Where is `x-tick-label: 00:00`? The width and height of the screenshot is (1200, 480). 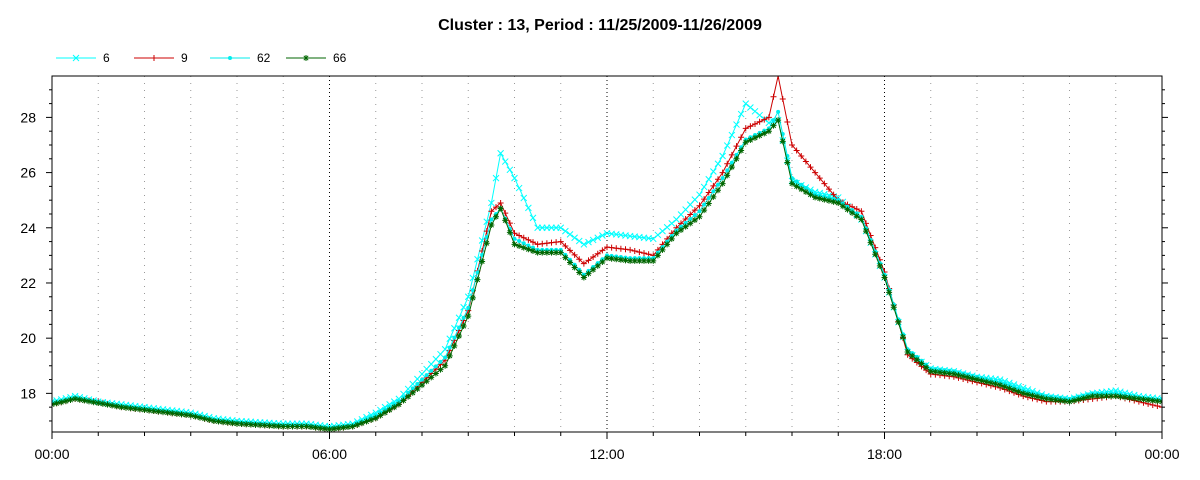
x-tick-label: 00:00 is located at coordinates (1161, 454).